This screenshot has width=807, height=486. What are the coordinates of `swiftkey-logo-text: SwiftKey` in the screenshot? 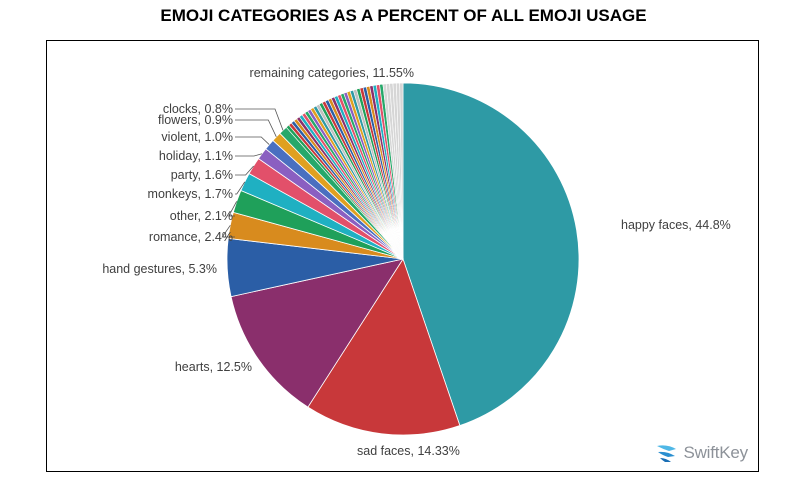 It's located at (715, 452).